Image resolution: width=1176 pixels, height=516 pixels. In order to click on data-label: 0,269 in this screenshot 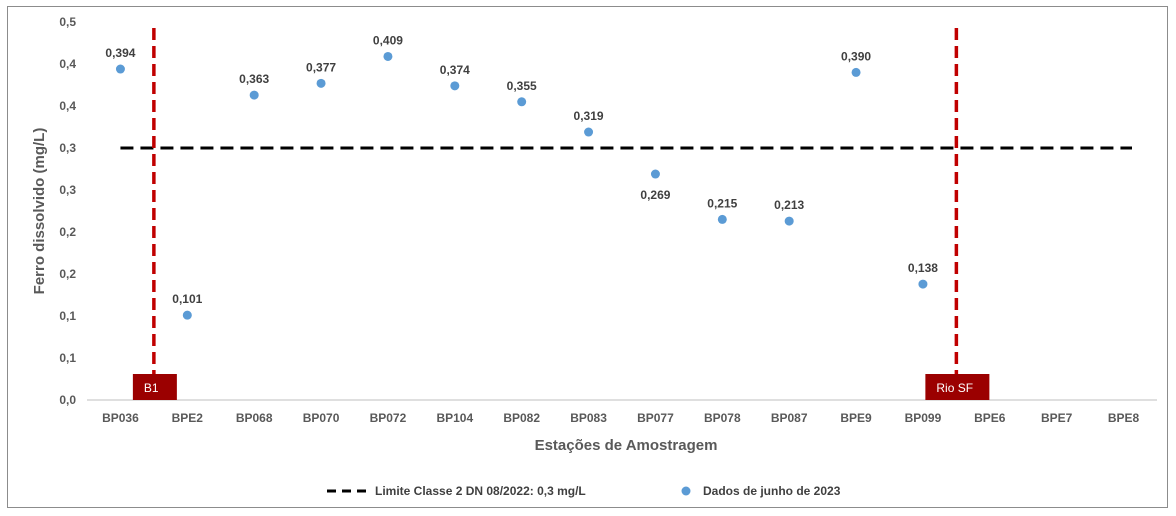, I will do `click(655, 195)`.